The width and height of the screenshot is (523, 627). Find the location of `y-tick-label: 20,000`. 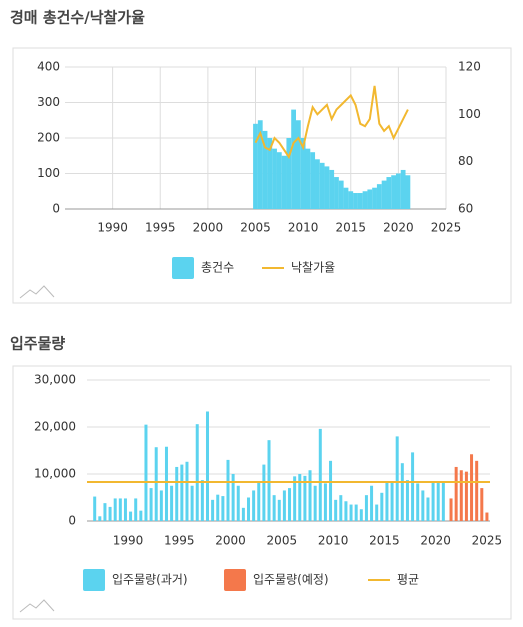

y-tick-label: 20,000 is located at coordinates (55, 427).